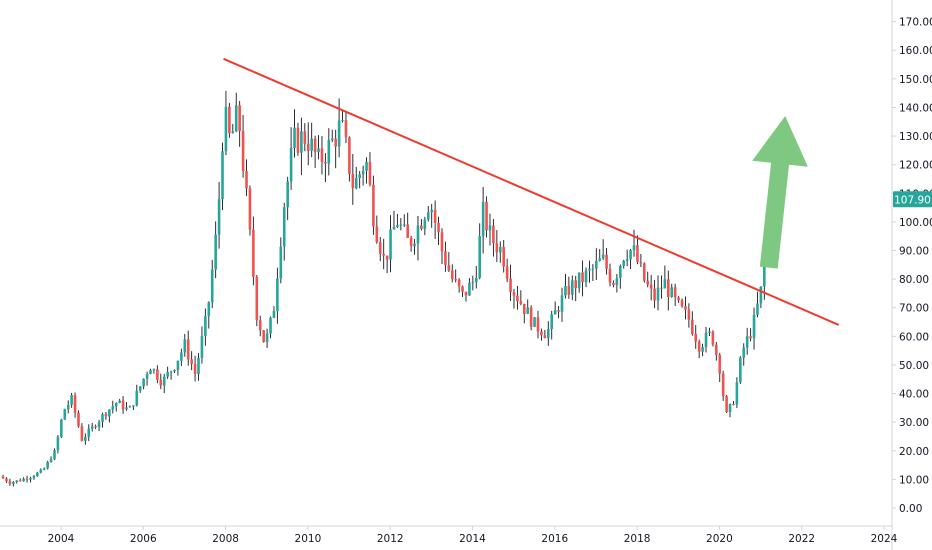  What do you see at coordinates (912, 199) in the screenshot?
I see `last-price-tag-bg` at bounding box center [912, 199].